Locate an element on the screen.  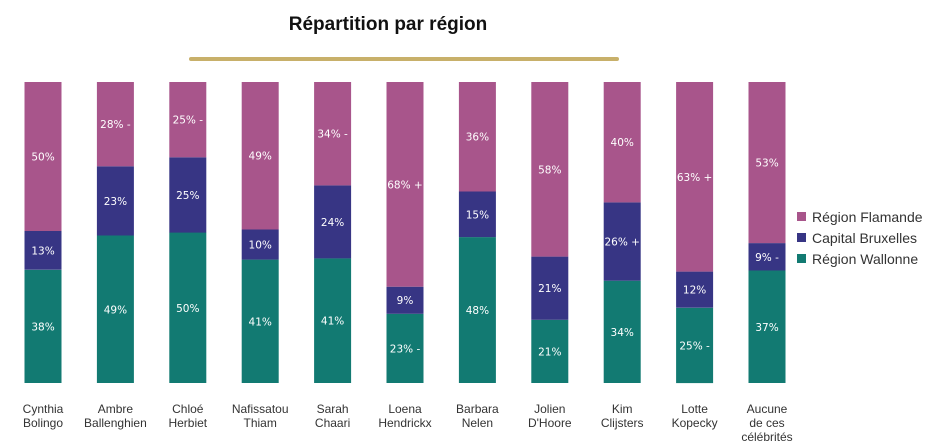
data-label: 28% - is located at coordinates (115, 125).